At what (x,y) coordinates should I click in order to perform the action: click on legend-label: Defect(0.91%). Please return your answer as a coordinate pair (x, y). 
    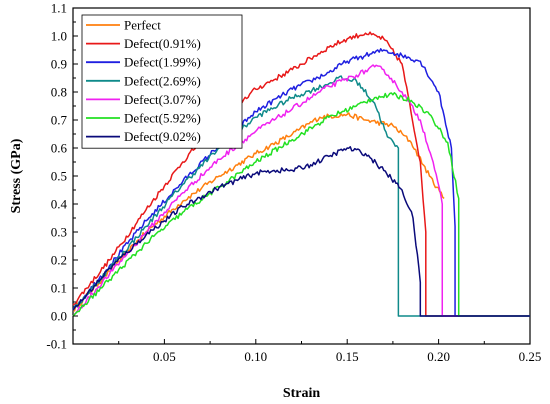
    Looking at the image, I should click on (162, 43).